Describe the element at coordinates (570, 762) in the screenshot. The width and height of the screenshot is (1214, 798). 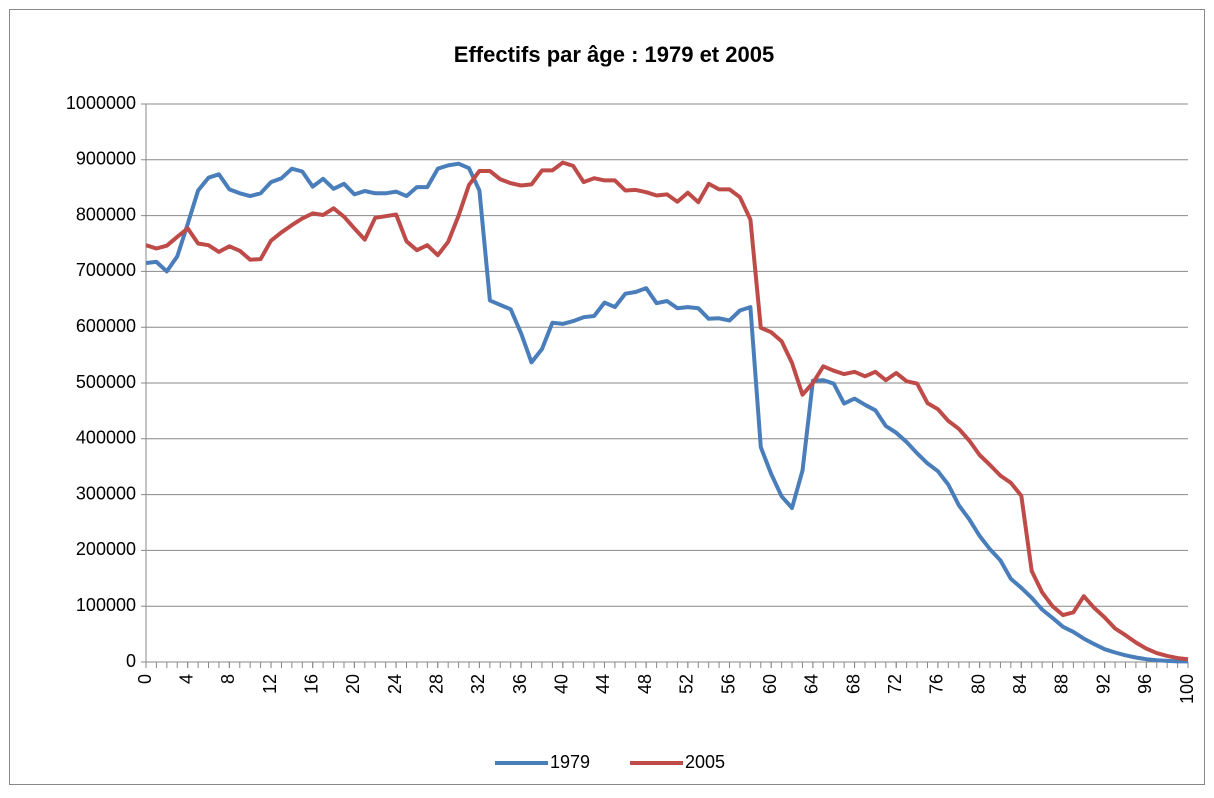
I see `legend-label: 1979` at that location.